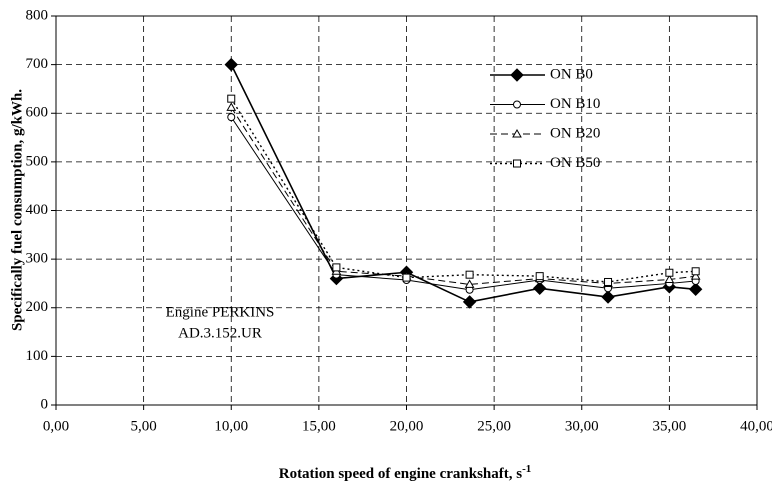 This screenshot has width=772, height=493. What do you see at coordinates (17, 210) in the screenshot?
I see `y-axis-label: Specifically fuel consumption, g/kWh.` at bounding box center [17, 210].